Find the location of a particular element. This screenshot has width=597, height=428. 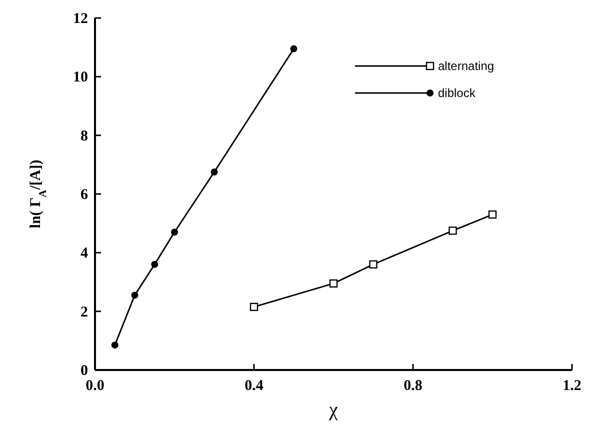

y-tick-label: 12 is located at coordinates (80, 19).